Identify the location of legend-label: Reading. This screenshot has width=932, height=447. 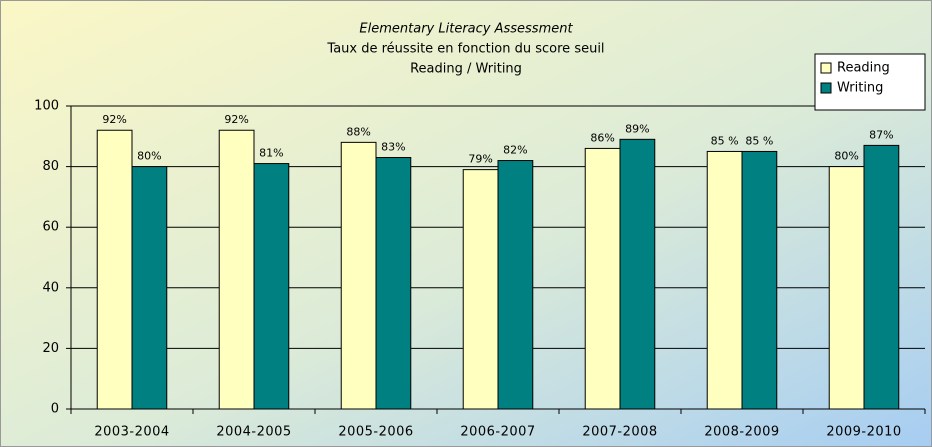
(863, 68).